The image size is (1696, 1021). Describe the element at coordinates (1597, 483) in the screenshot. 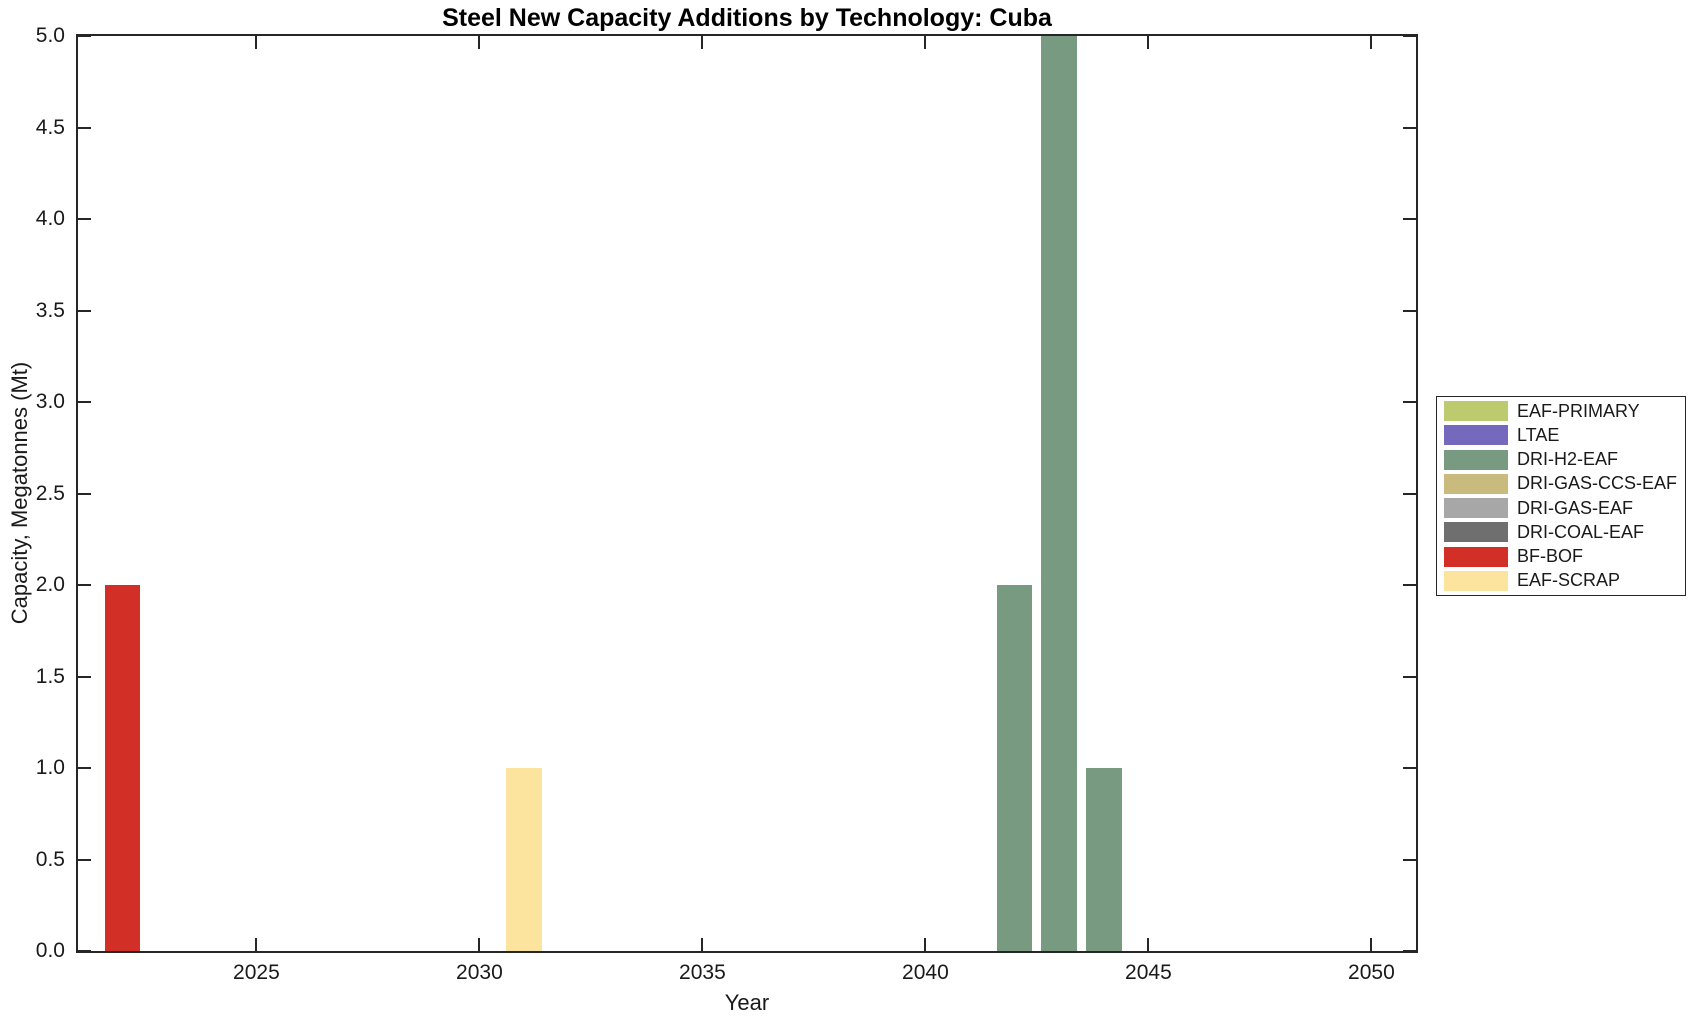

I see `legend-label: DRI-GAS-CCS-EAF` at that location.